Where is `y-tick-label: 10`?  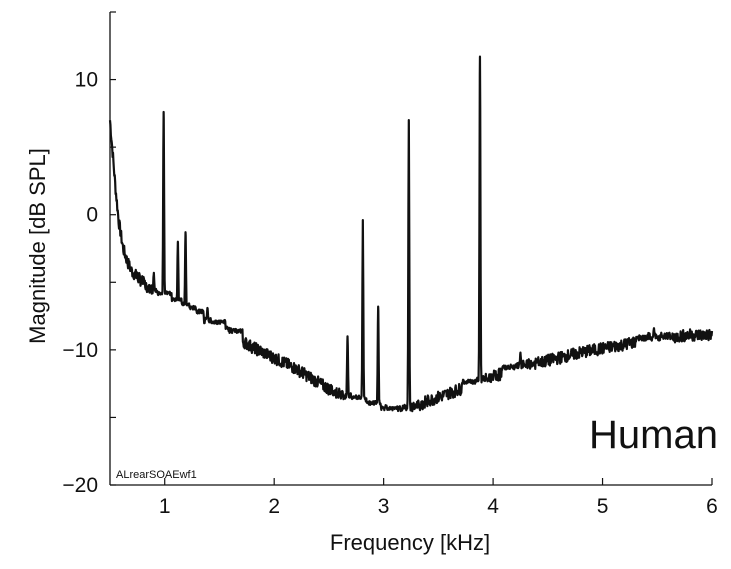 y-tick-label: 10 is located at coordinates (86, 80).